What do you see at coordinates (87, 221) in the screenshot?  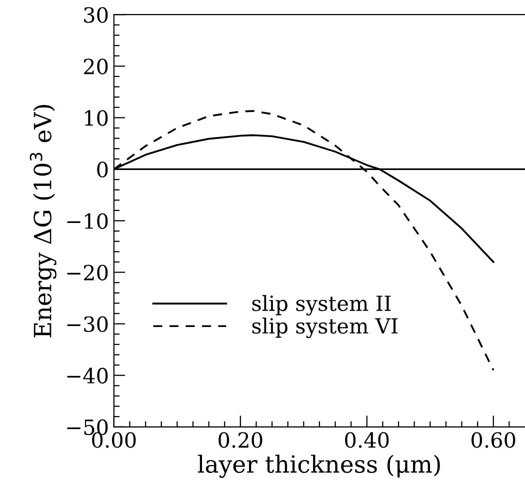 I see `y-tick-label: −10` at bounding box center [87, 221].